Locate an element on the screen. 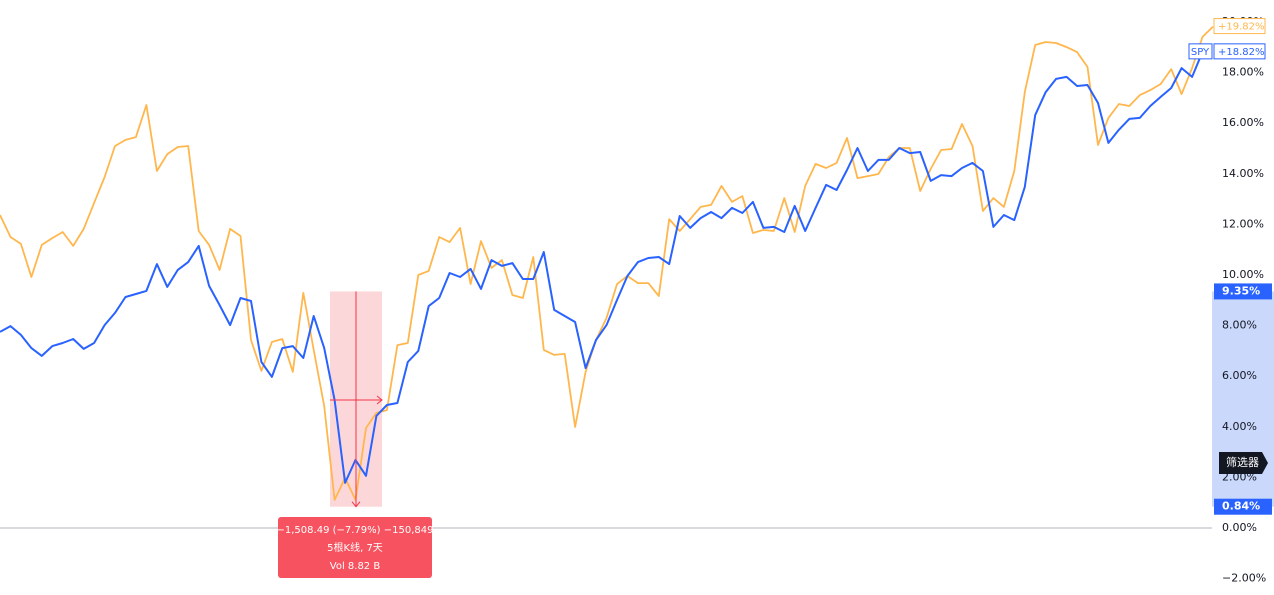 The height and width of the screenshot is (595, 1274). series-name: SPY is located at coordinates (1200, 52).